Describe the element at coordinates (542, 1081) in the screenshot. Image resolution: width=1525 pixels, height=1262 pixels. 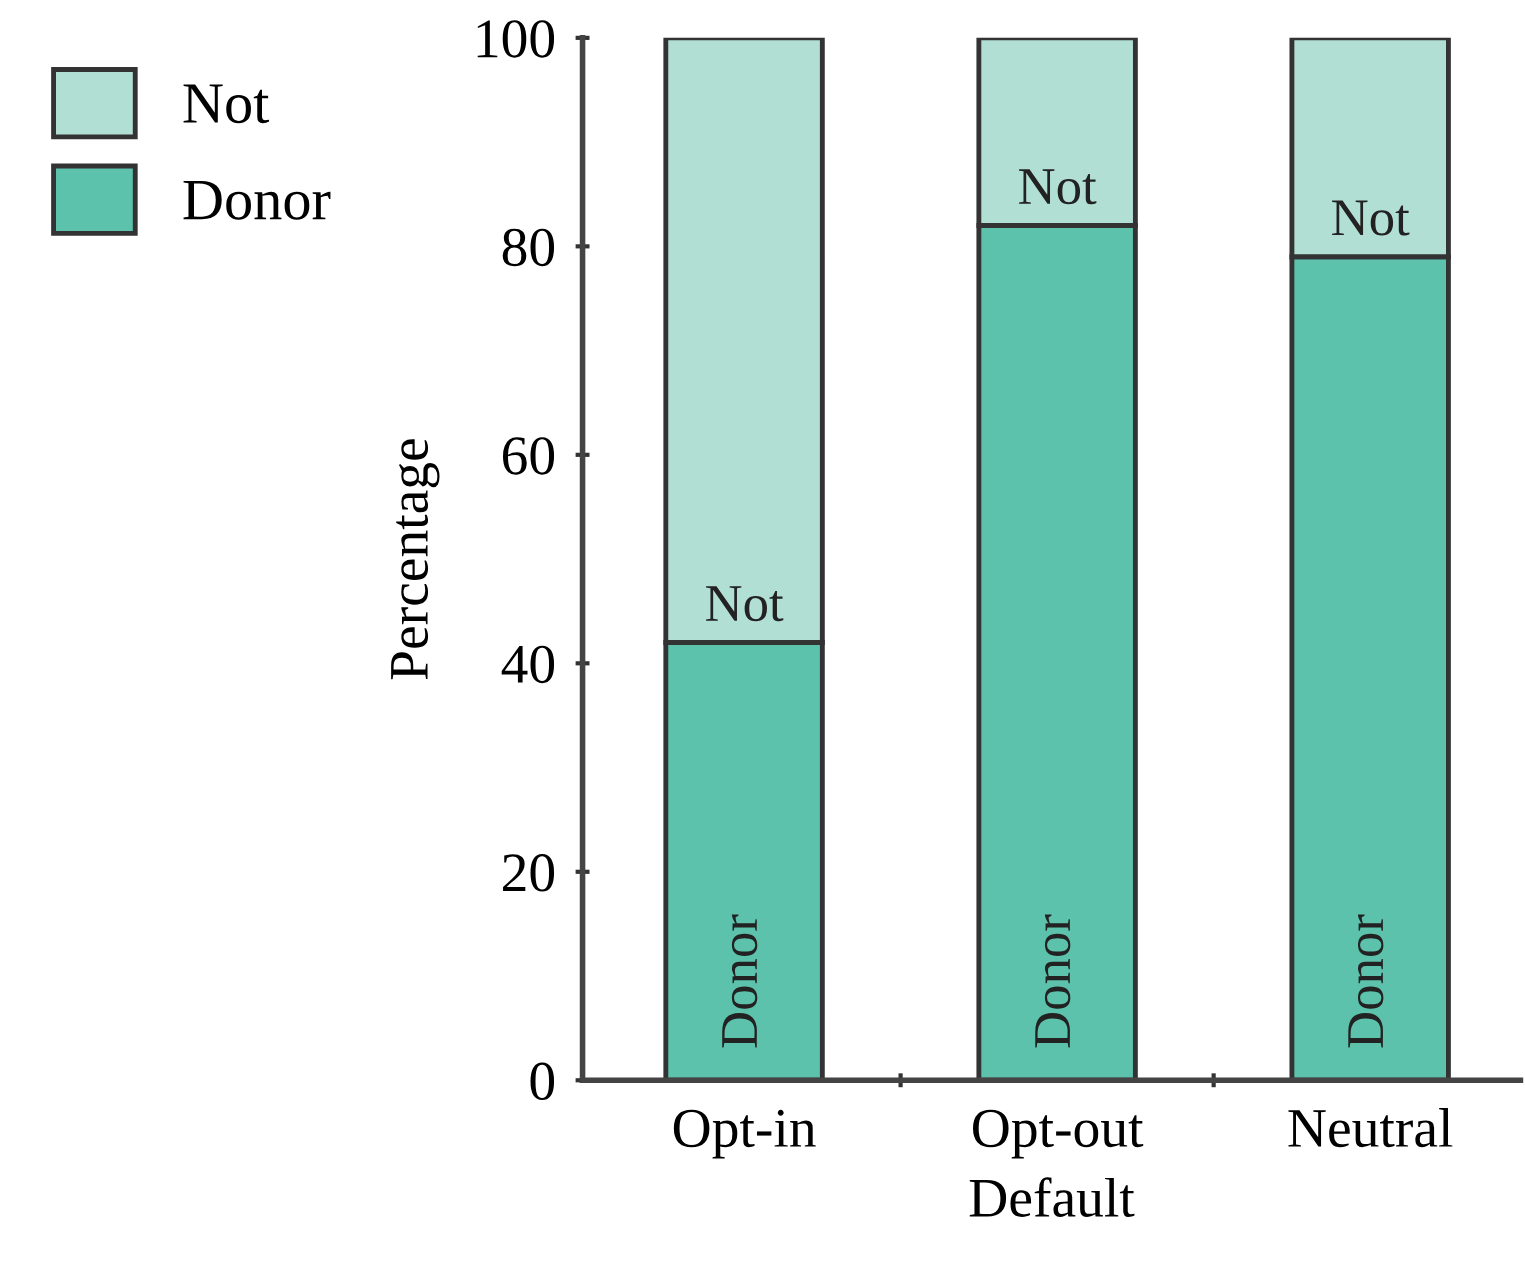
I see `y-tick-label: 0` at that location.